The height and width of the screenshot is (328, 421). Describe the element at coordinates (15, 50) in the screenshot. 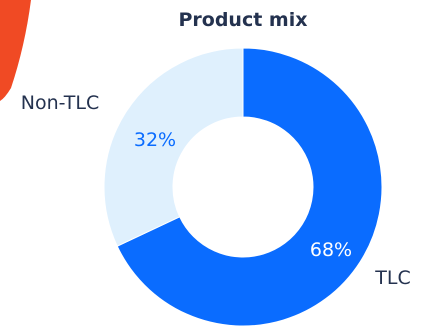

I see `decorative-accent-shape` at that location.